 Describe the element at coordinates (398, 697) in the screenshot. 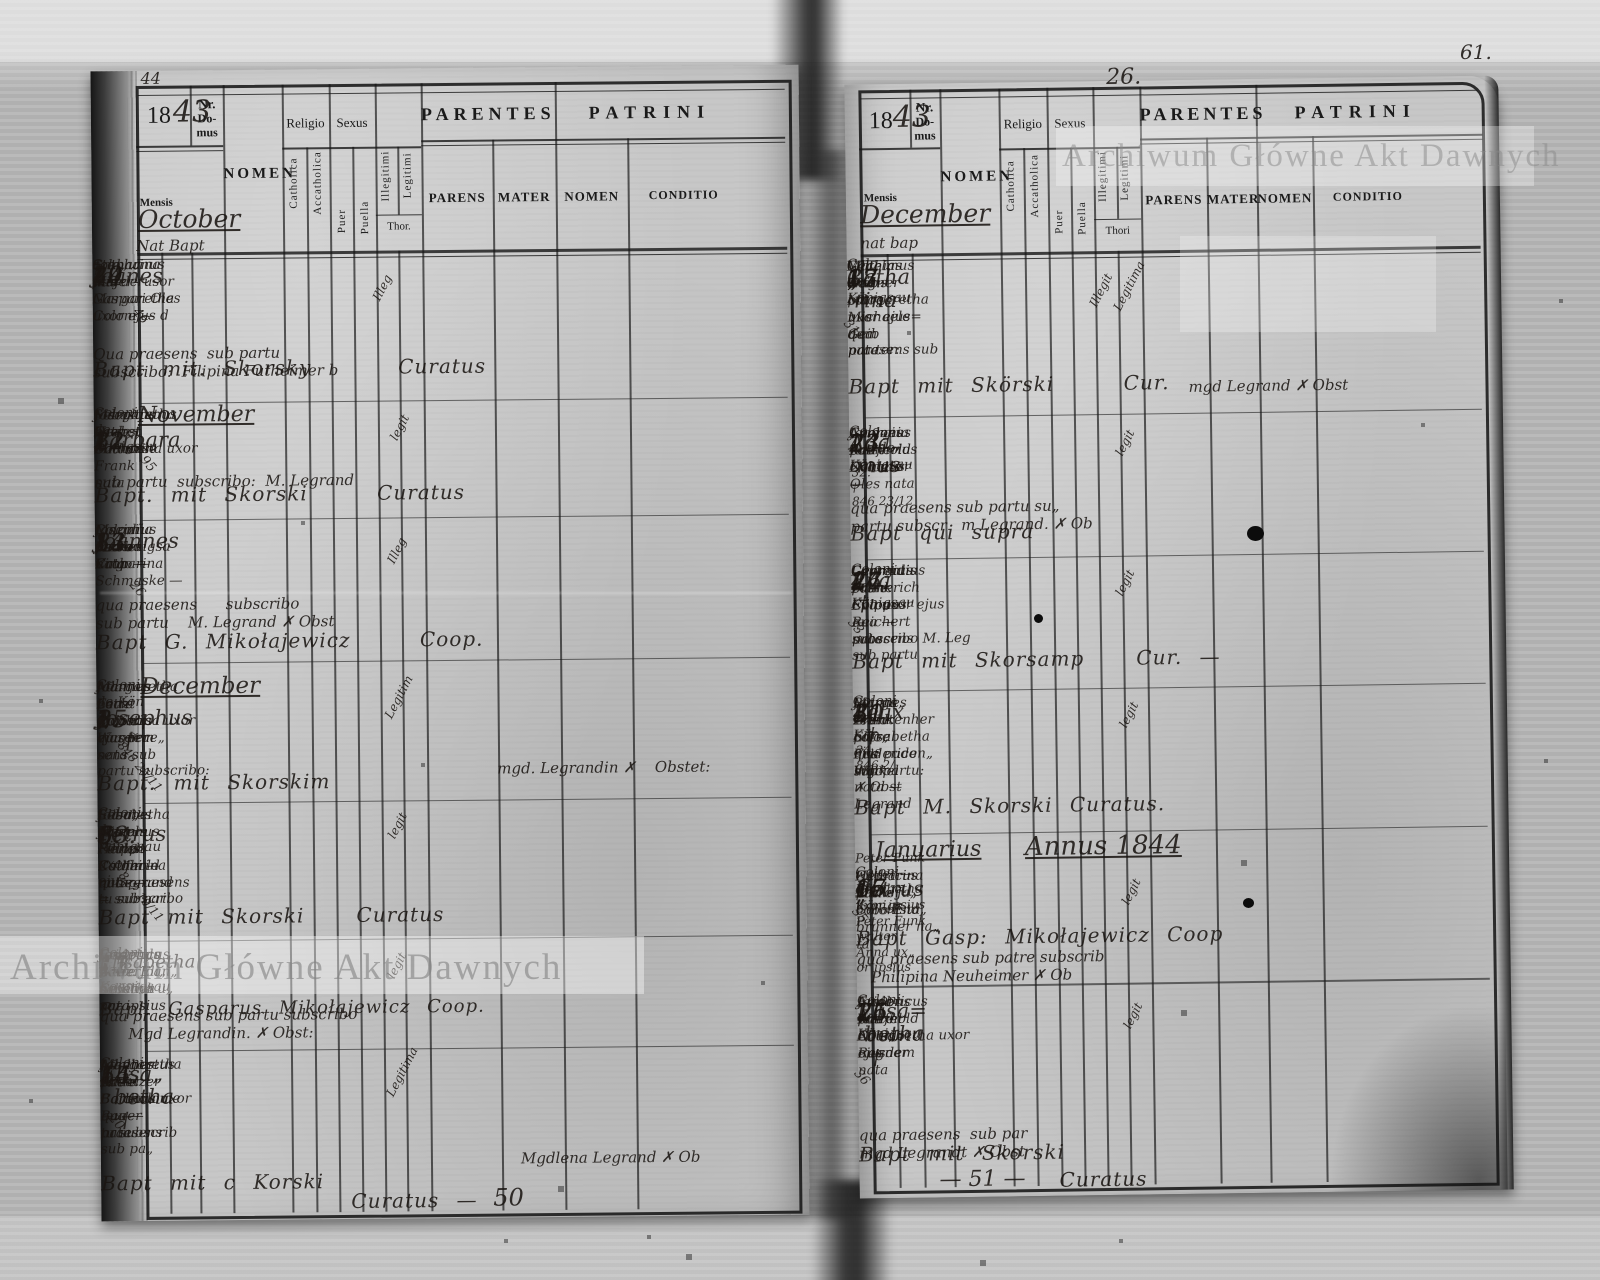

I see `legitimacy-note: Legitim` at that location.